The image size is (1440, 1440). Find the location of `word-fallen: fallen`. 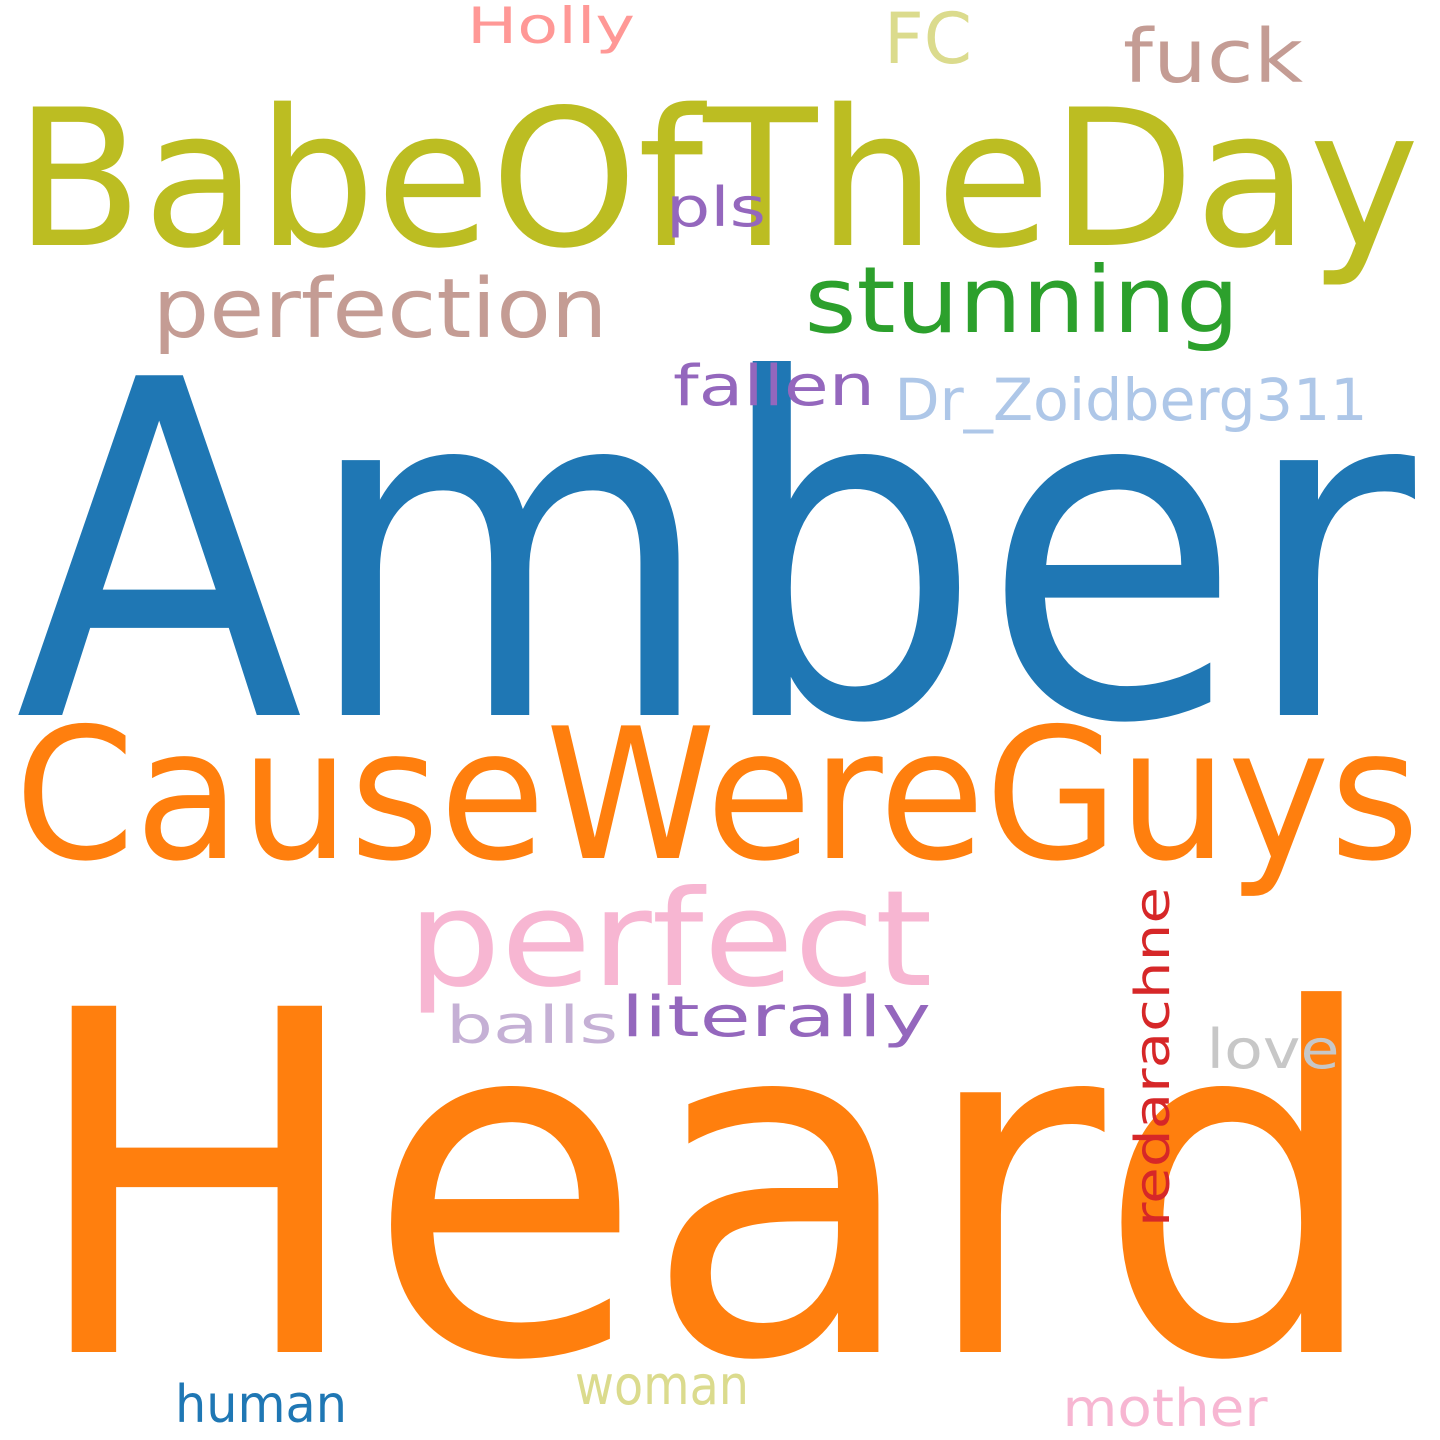

word-fallen: fallen is located at coordinates (774, 386).